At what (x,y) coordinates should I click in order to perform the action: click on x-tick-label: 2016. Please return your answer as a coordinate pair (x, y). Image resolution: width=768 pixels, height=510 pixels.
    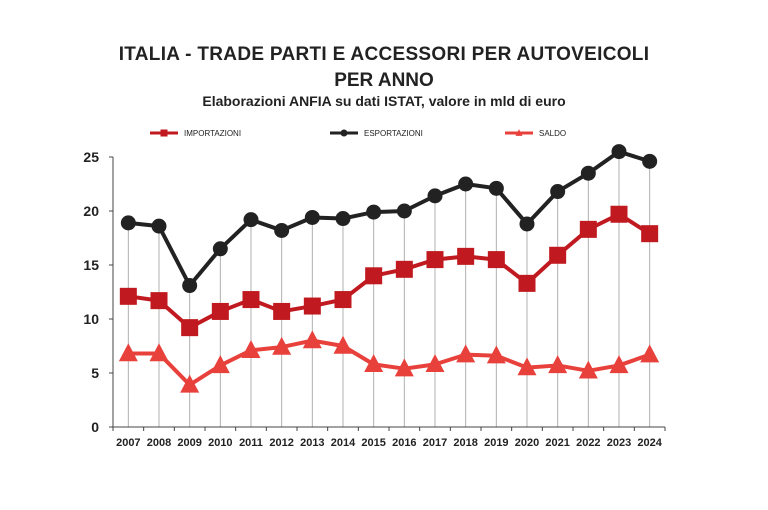
    Looking at the image, I should click on (404, 443).